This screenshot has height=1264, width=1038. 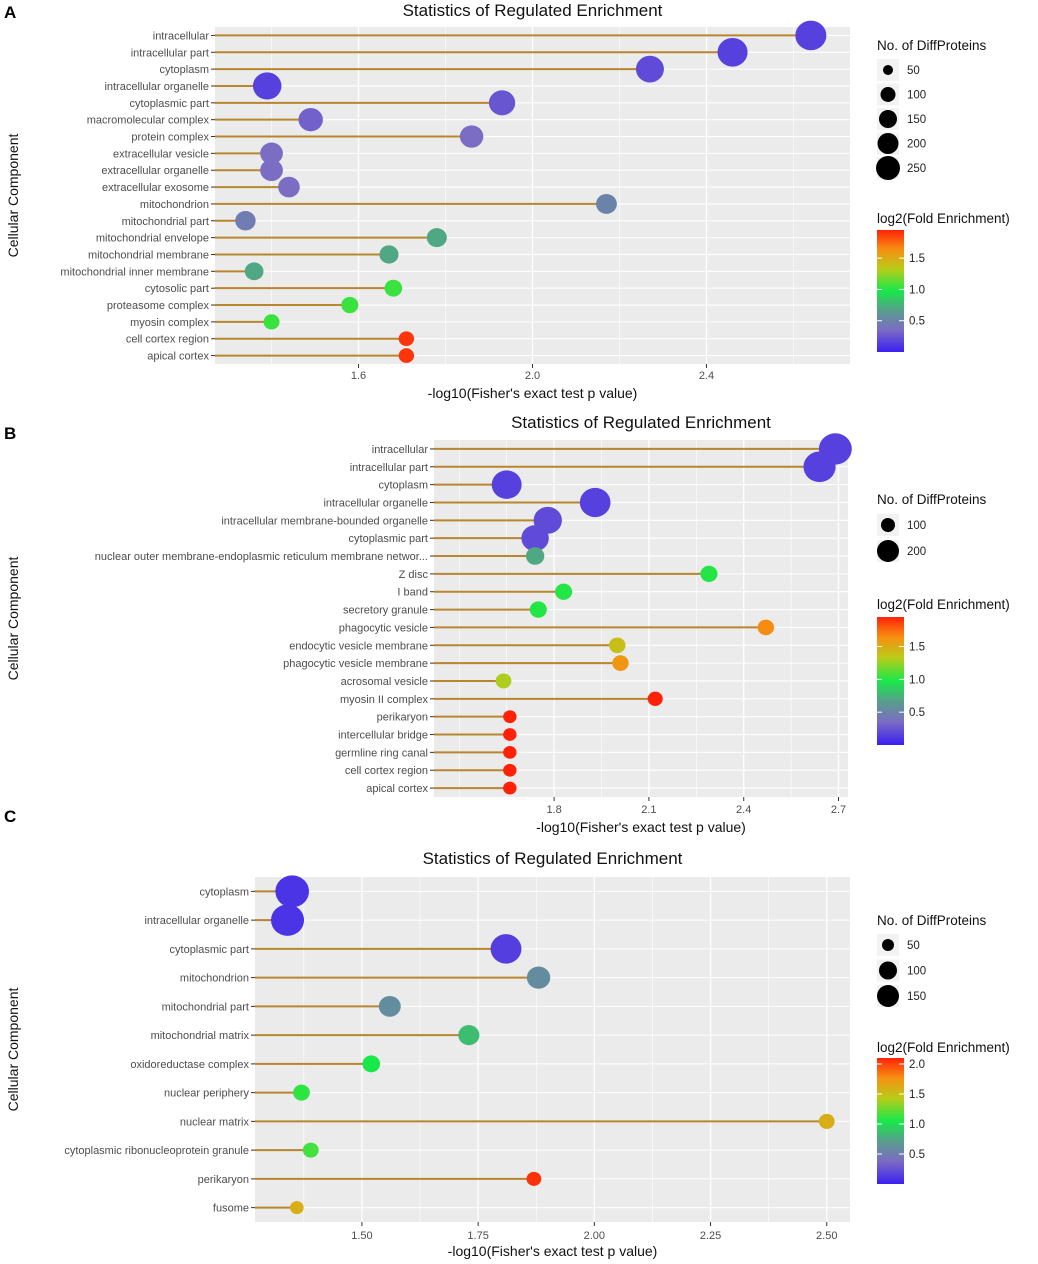 What do you see at coordinates (148, 121) in the screenshot?
I see `y-tick-label: macromolecular complex` at bounding box center [148, 121].